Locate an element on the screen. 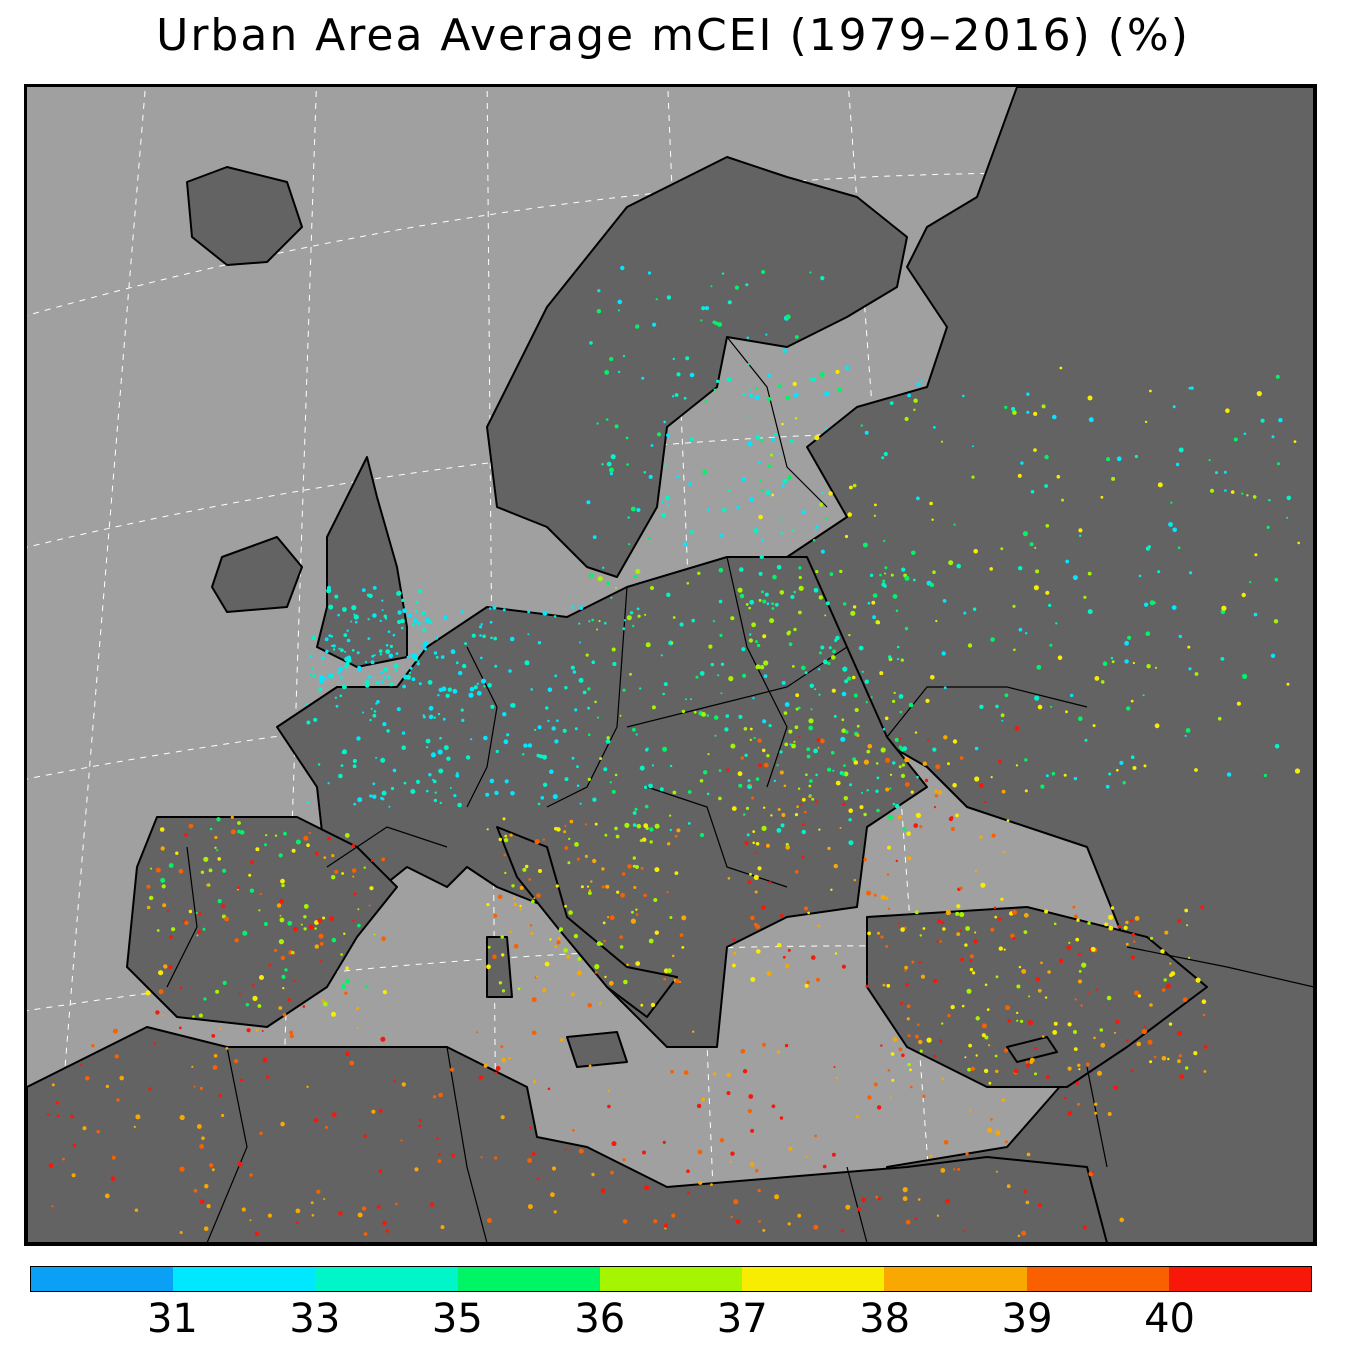 The image size is (1346, 1364). border-line is located at coordinates (467, 1144).